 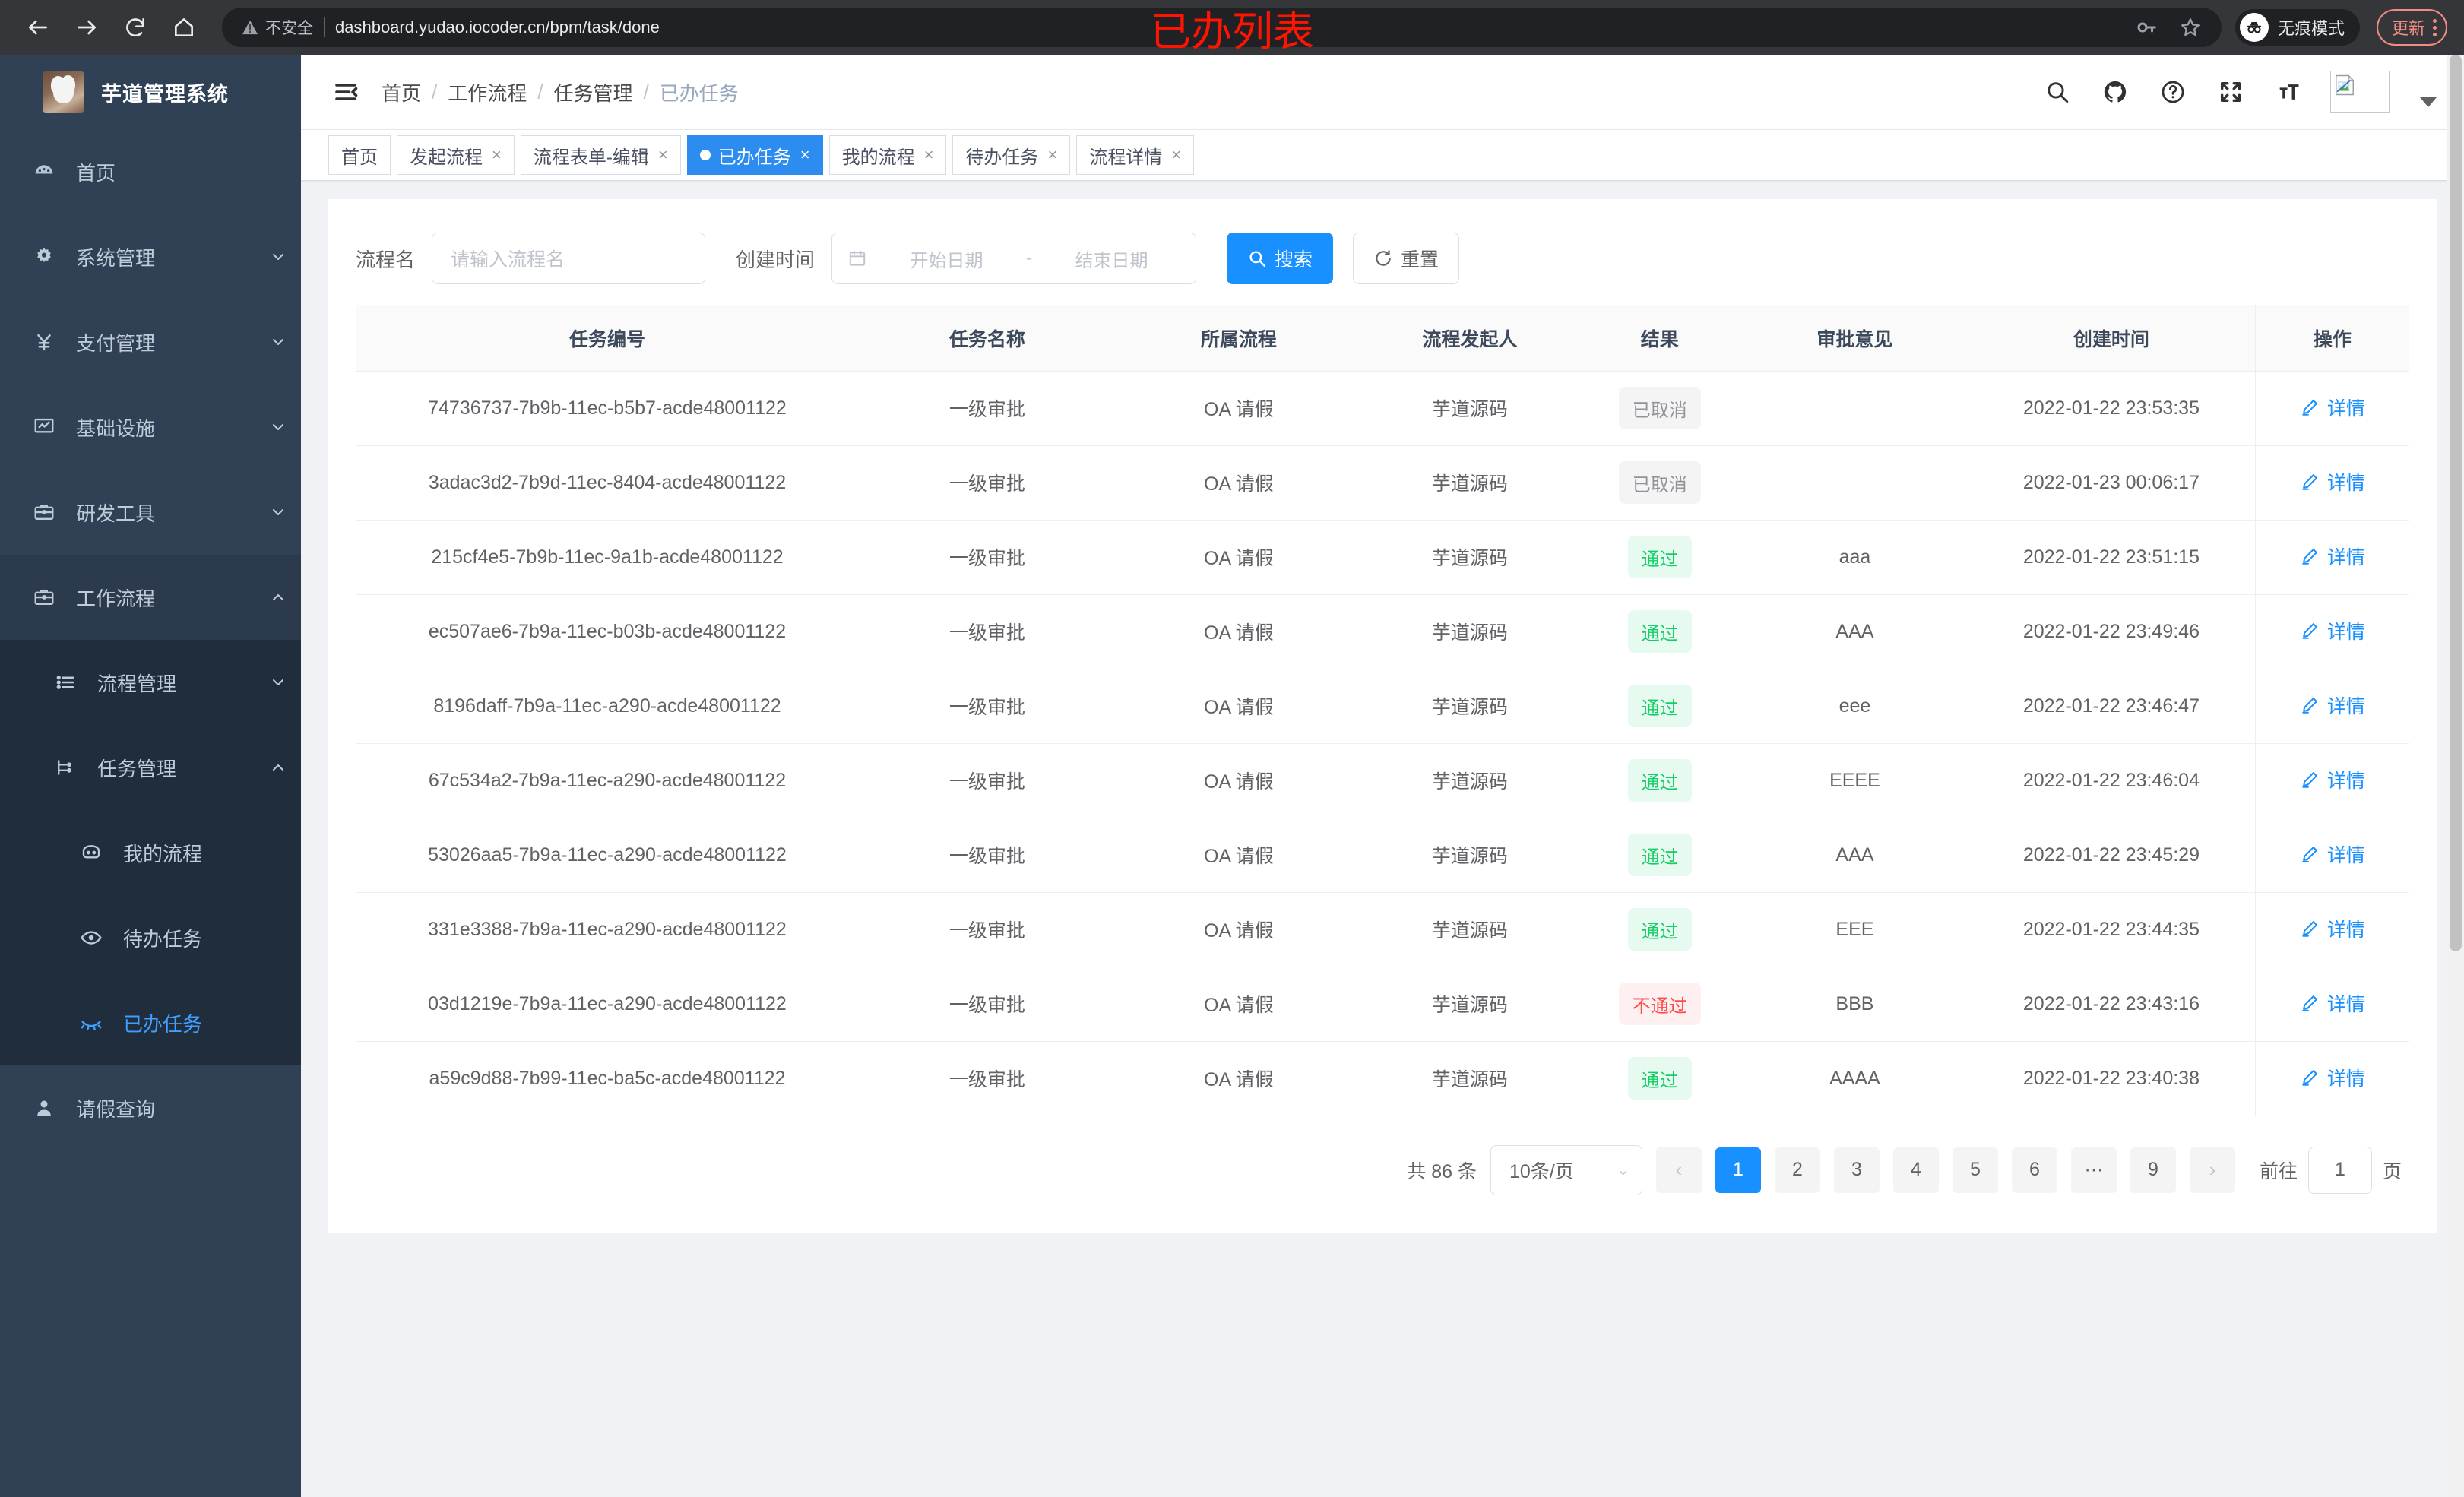 I want to click on tab-done-task: 已办任务 ×, so click(x=754, y=155).